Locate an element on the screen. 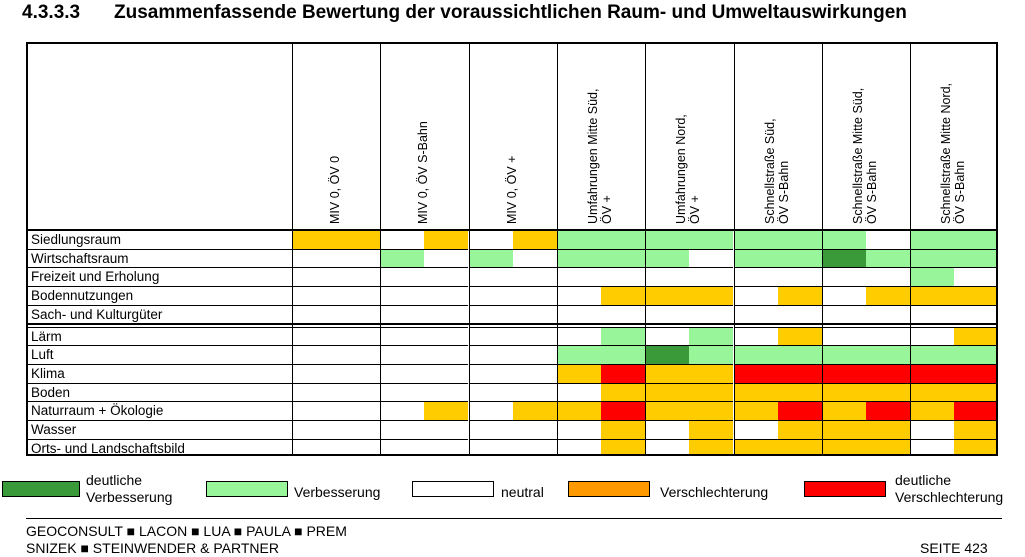  legend-label: deutliche Verschlechterung is located at coordinates (949, 488).